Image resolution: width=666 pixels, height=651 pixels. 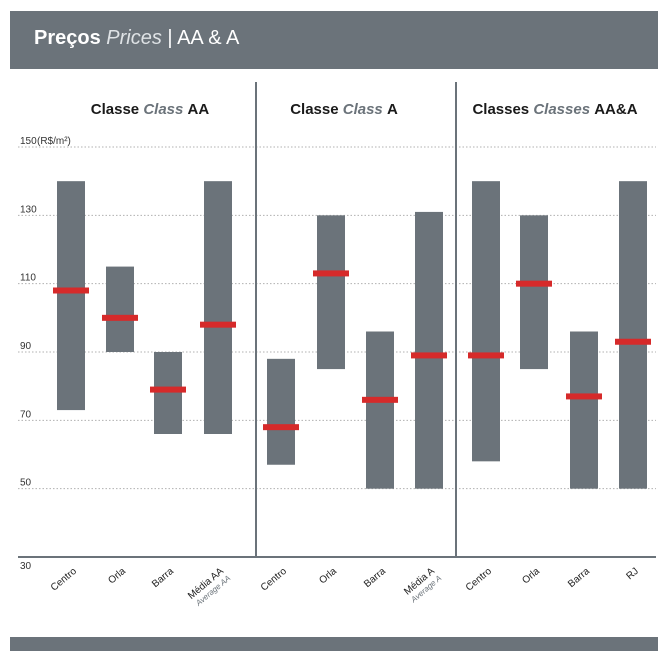 What do you see at coordinates (54, 141) in the screenshot?
I see `y-unit-label: (R$/m²)` at bounding box center [54, 141].